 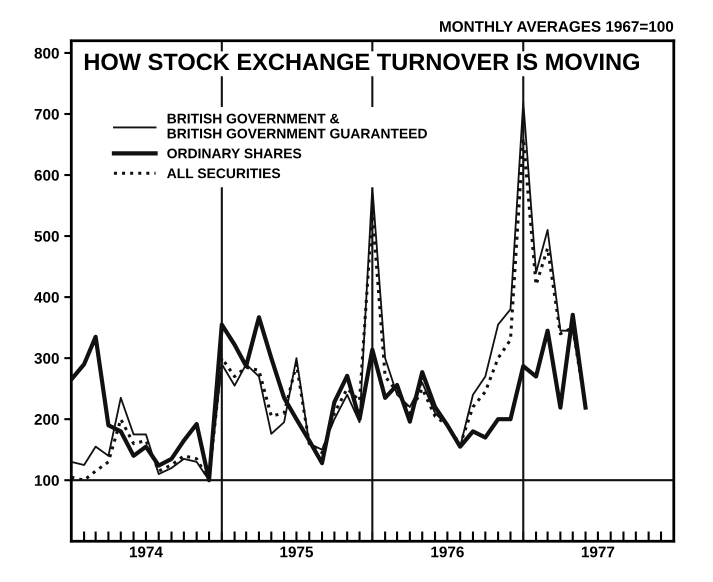 What do you see at coordinates (234, 153) in the screenshot?
I see `legend-label: ORDINARY SHARES` at bounding box center [234, 153].